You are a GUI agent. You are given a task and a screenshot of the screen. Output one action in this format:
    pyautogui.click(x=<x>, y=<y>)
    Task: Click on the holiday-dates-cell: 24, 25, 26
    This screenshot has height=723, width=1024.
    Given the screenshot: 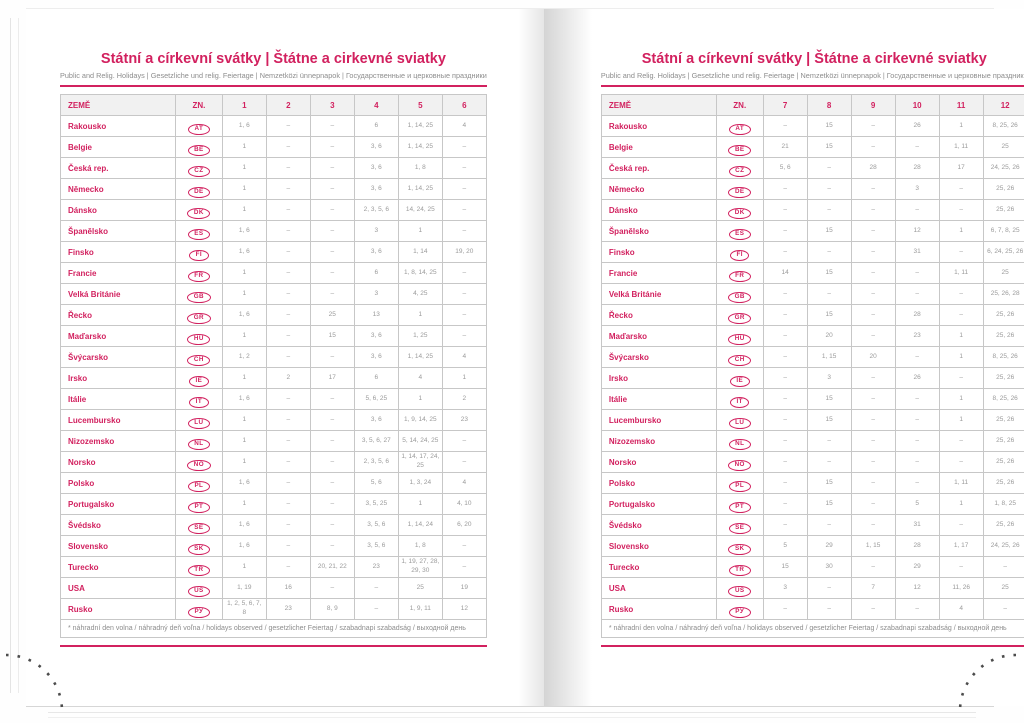 What is the action you would take?
    pyautogui.click(x=1003, y=546)
    